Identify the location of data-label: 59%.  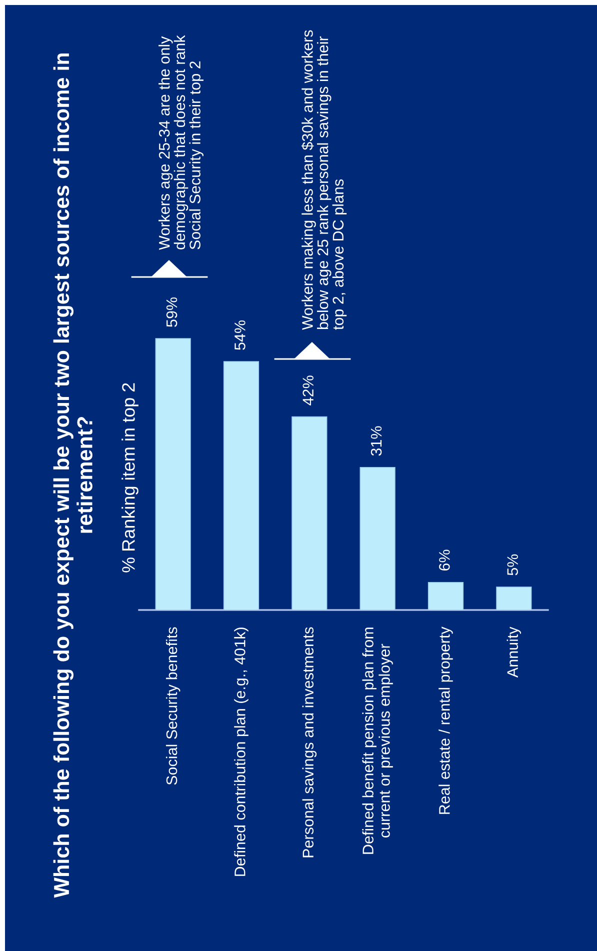
(172, 312).